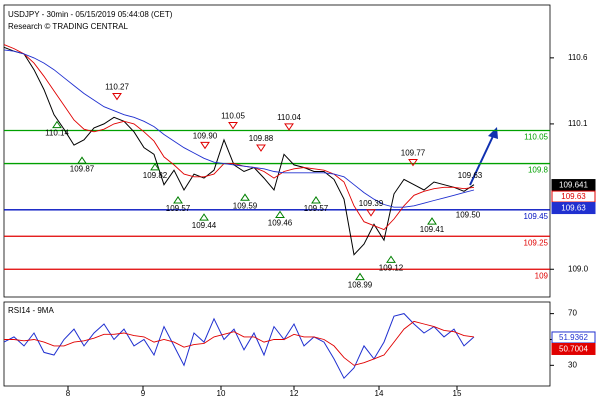  I want to click on y-tick-label: 70, so click(572, 313).